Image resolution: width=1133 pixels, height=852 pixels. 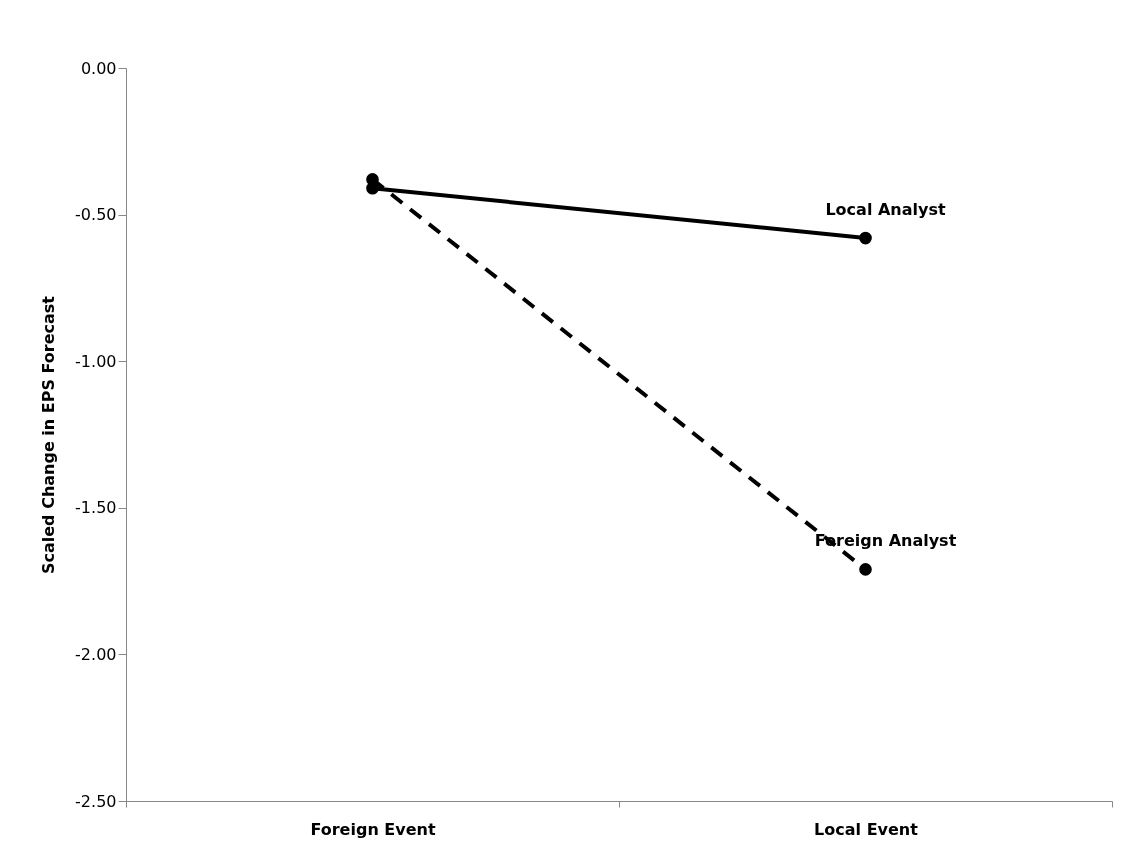 I want to click on y-tick-label: -1.00, so click(x=96, y=361).